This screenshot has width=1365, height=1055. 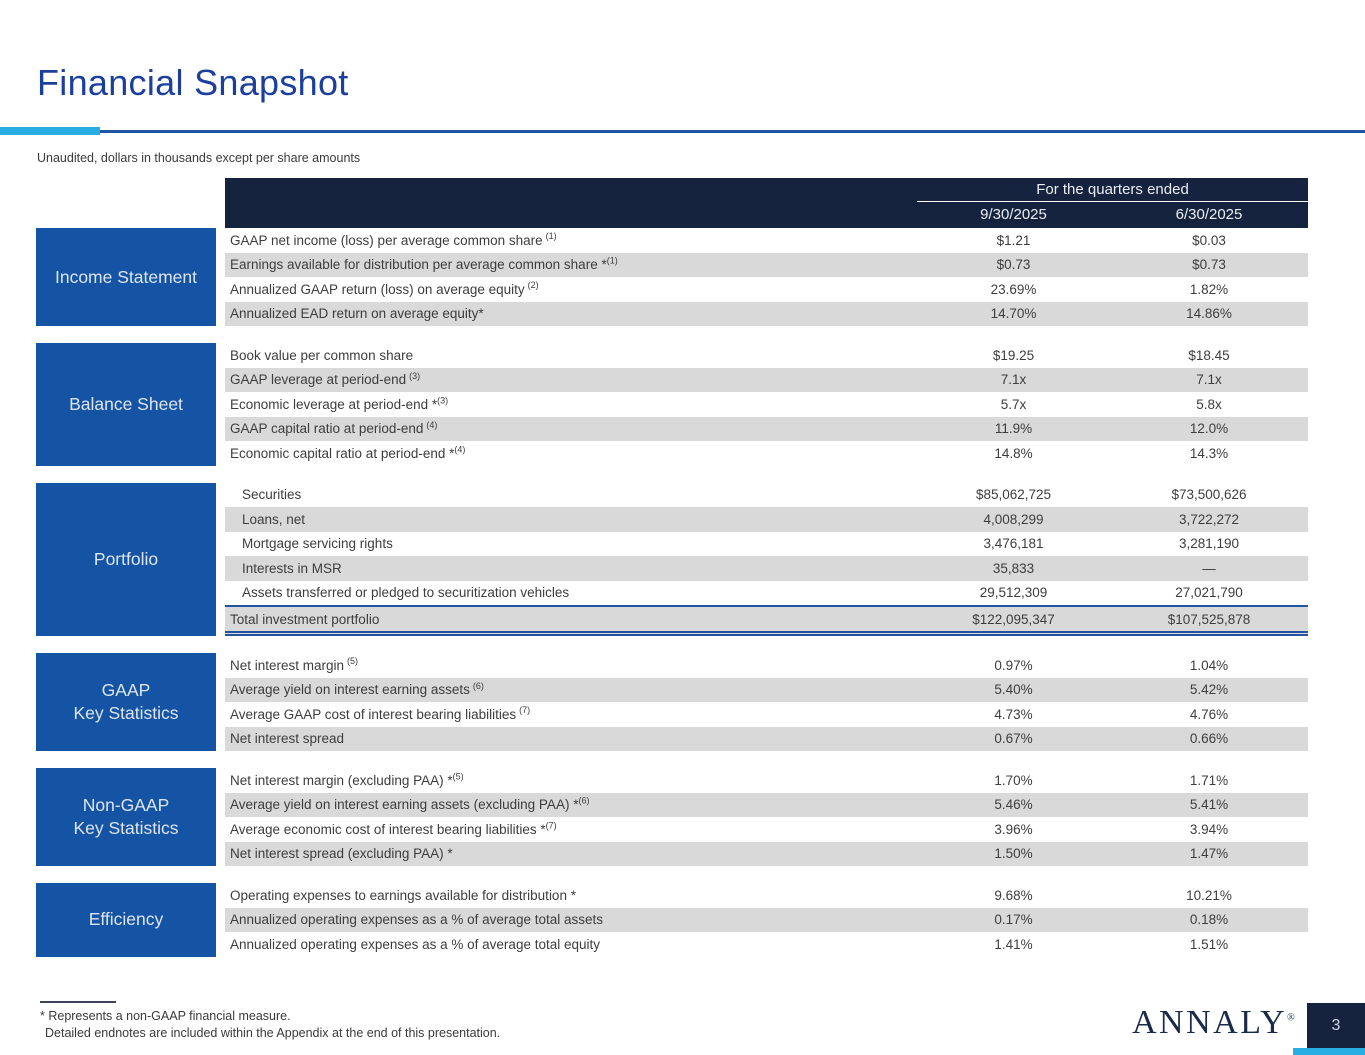 What do you see at coordinates (1013, 495) in the screenshot?
I see `value-cell: $85,062,725` at bounding box center [1013, 495].